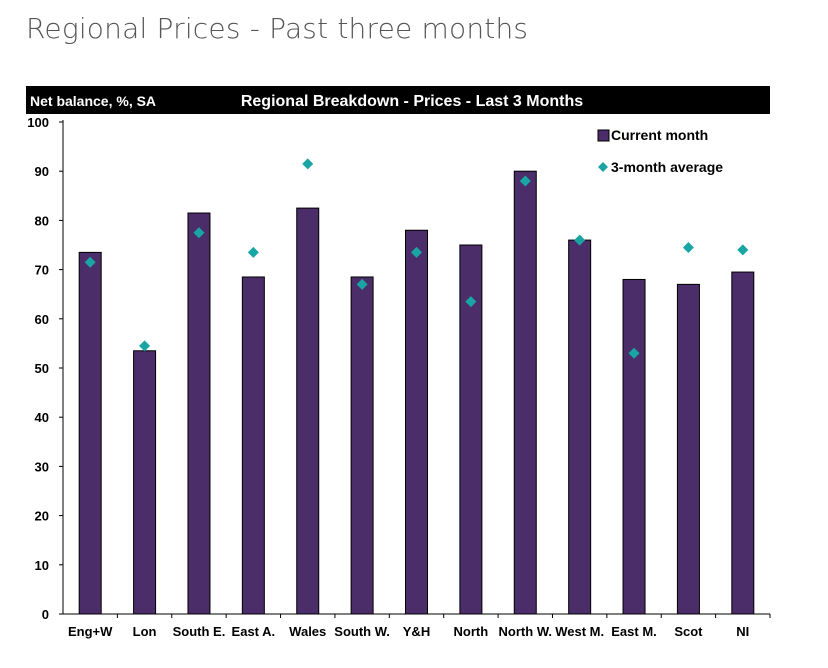 The height and width of the screenshot is (668, 828). I want to click on y-tick-label: 90, so click(42, 171).